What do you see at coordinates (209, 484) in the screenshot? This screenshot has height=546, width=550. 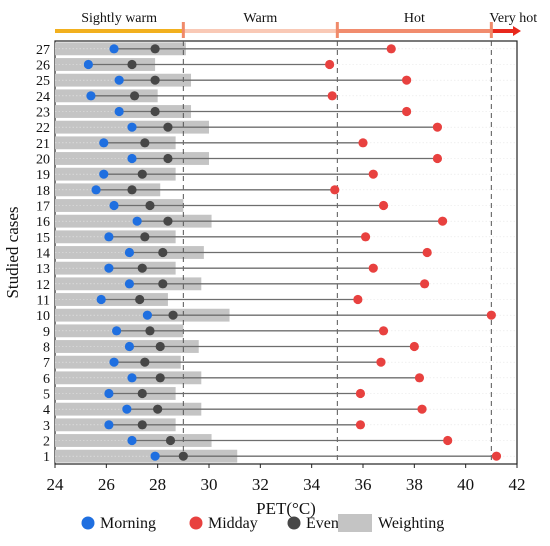 I see `x-tick-label: 30` at bounding box center [209, 484].